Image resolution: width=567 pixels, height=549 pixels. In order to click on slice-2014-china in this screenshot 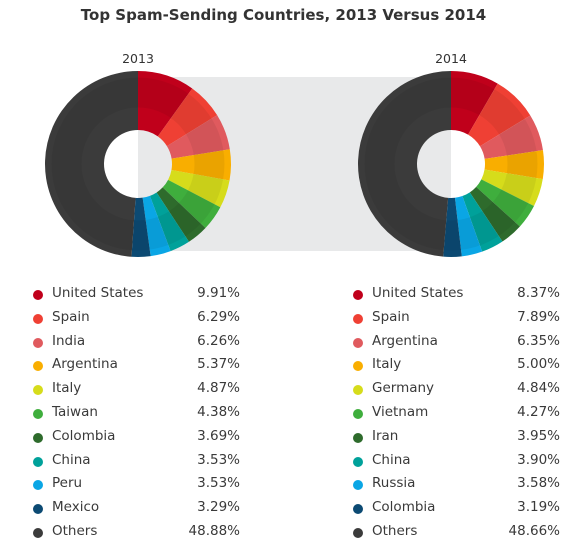, I will do `click(482, 222)`.